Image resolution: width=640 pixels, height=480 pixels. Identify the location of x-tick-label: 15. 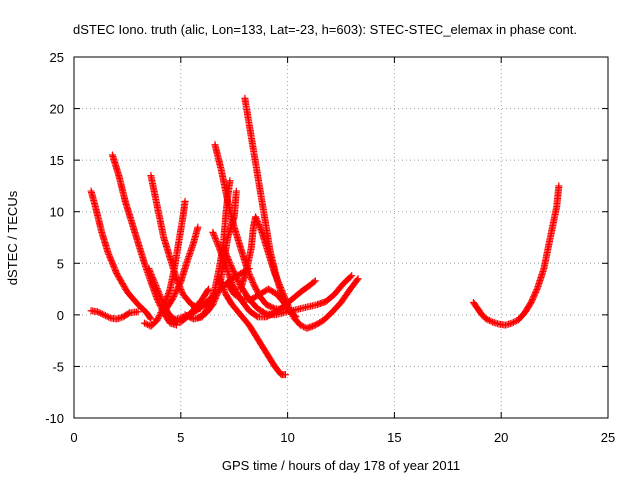
(394, 437).